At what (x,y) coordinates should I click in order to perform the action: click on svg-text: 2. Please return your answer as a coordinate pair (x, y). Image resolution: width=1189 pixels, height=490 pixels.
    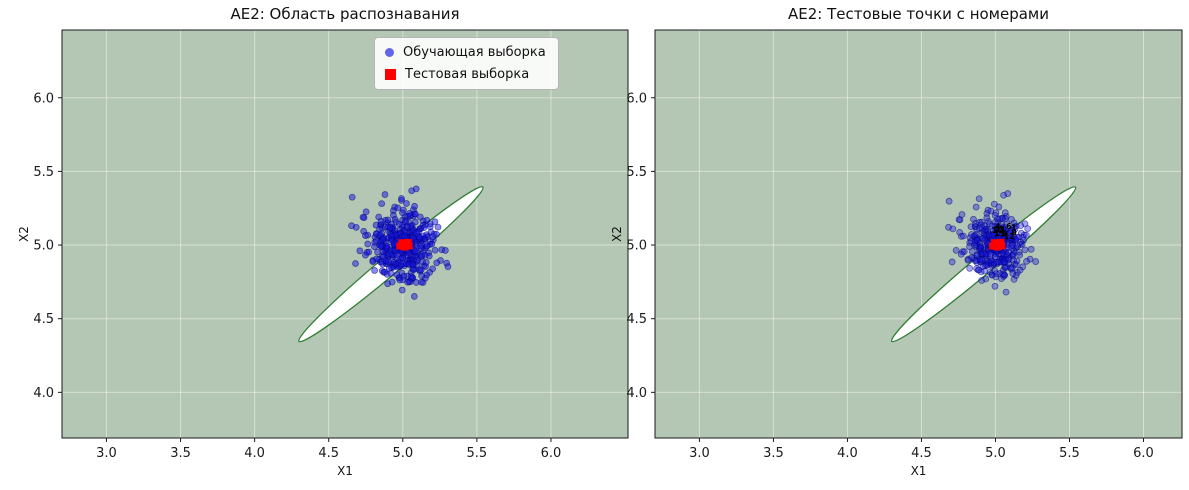
    Looking at the image, I should click on (997, 229).